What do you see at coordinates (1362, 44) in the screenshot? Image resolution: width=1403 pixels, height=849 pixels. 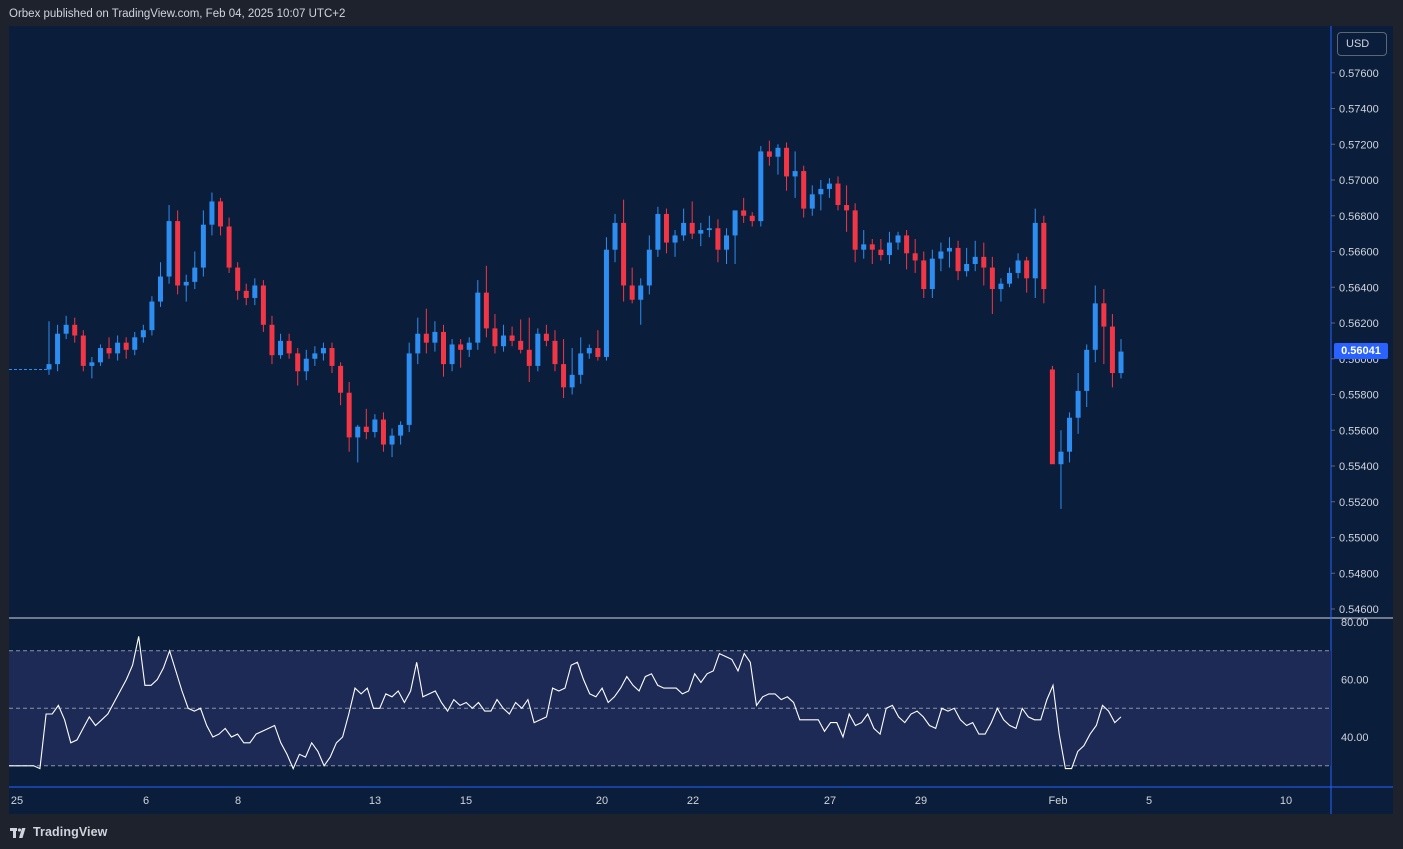 I see `currency-button: USD` at bounding box center [1362, 44].